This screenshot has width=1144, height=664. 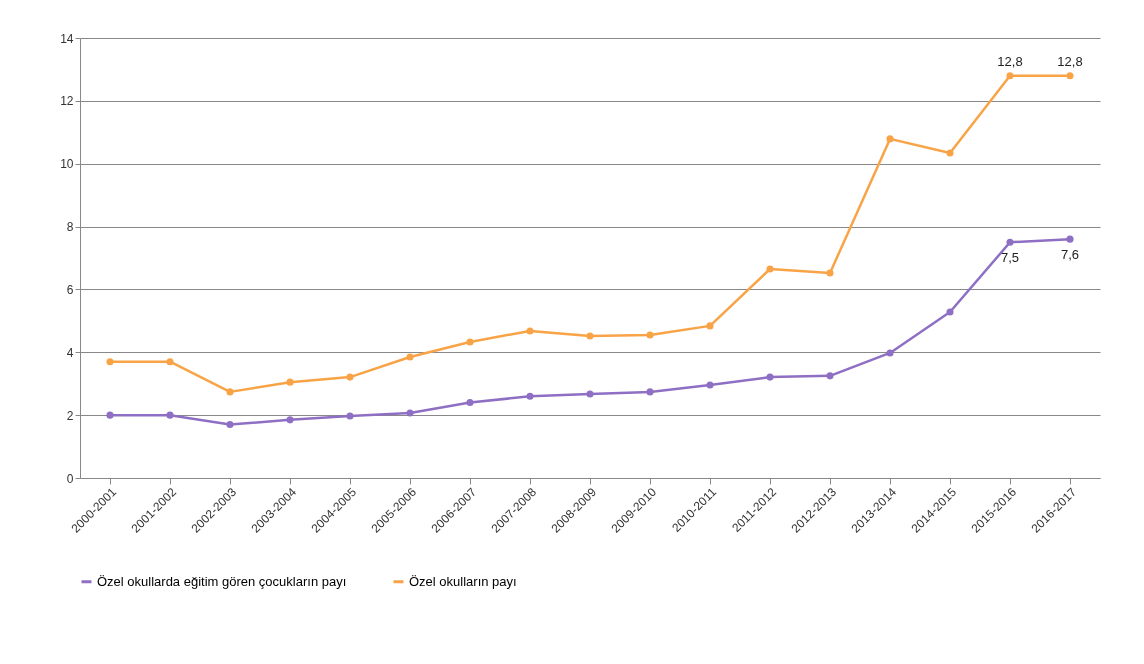 I want to click on data-label: 7,5, so click(x=1010, y=258).